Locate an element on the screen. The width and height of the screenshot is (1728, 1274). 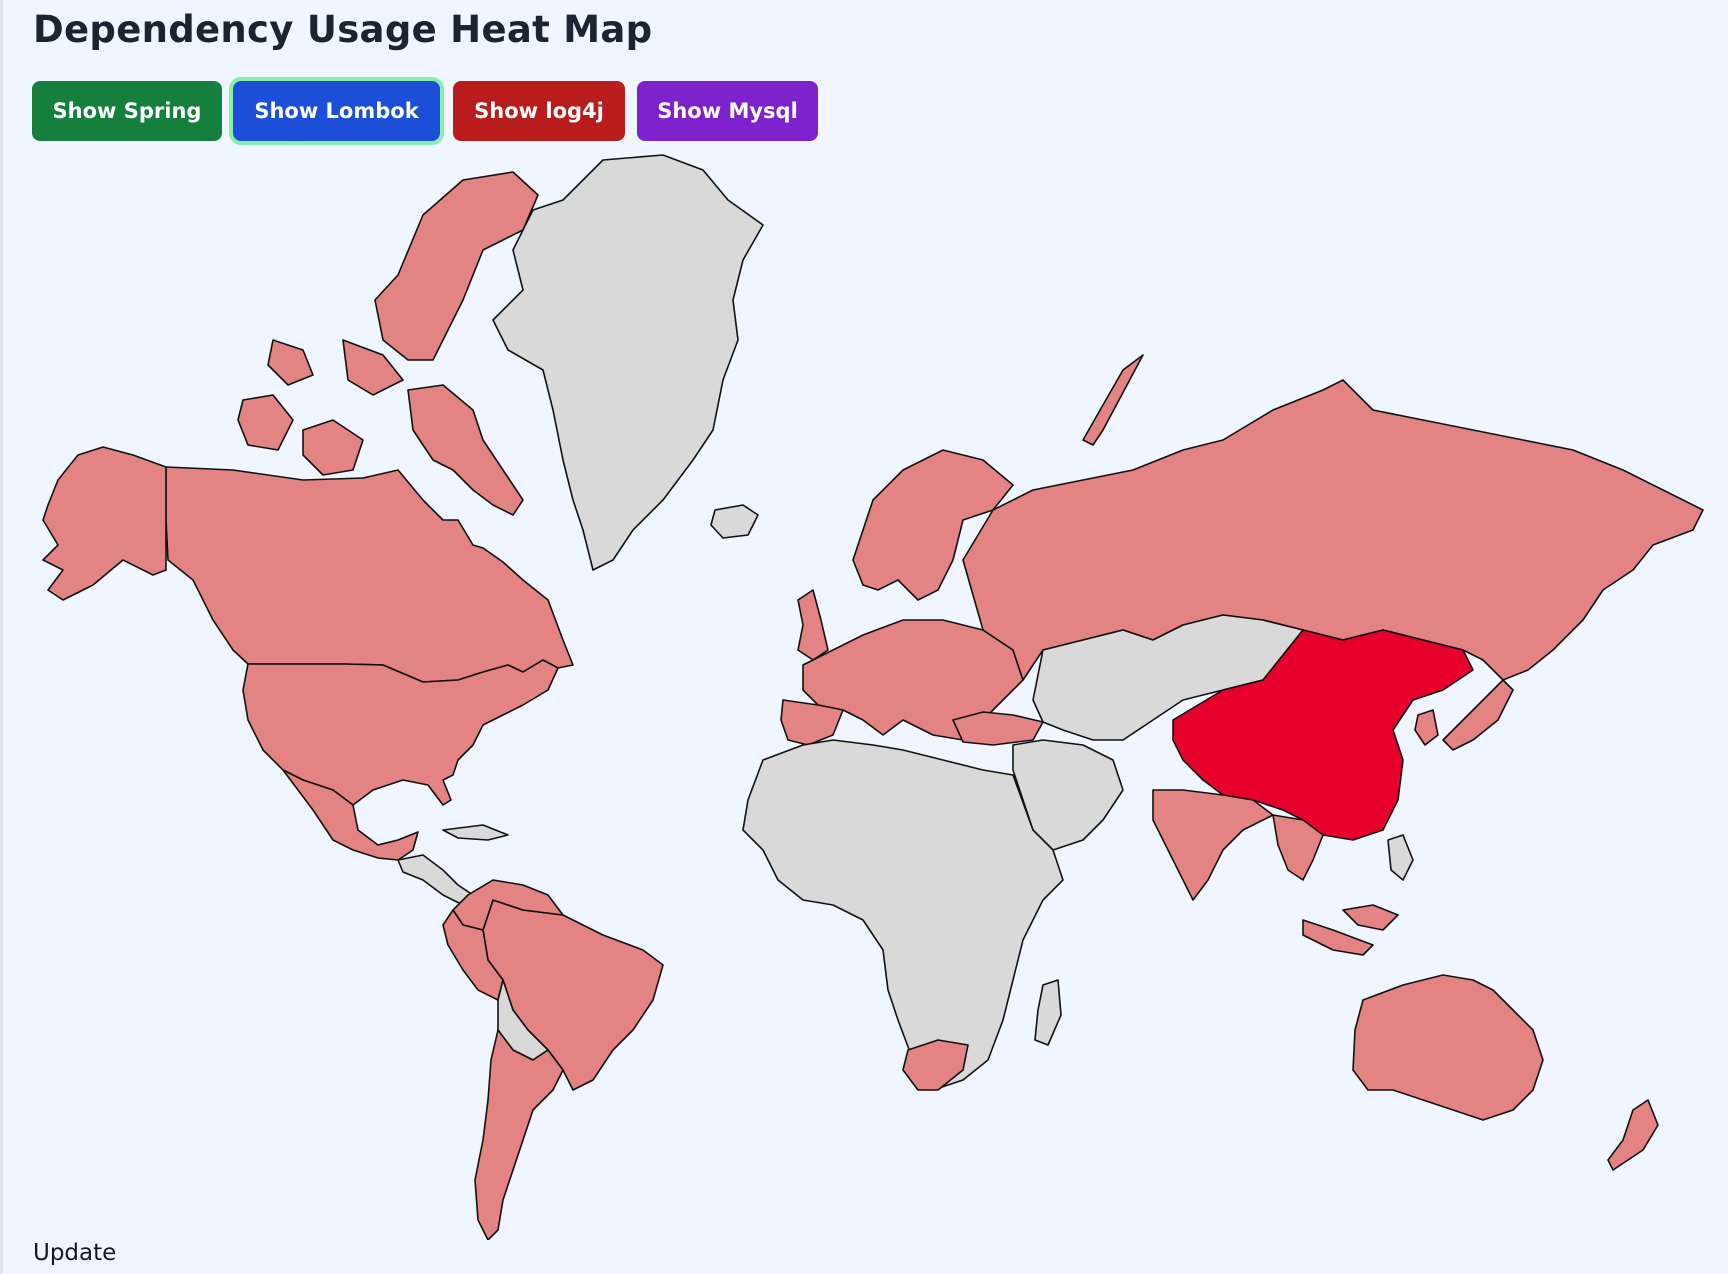
country-usa is located at coordinates (400, 732).